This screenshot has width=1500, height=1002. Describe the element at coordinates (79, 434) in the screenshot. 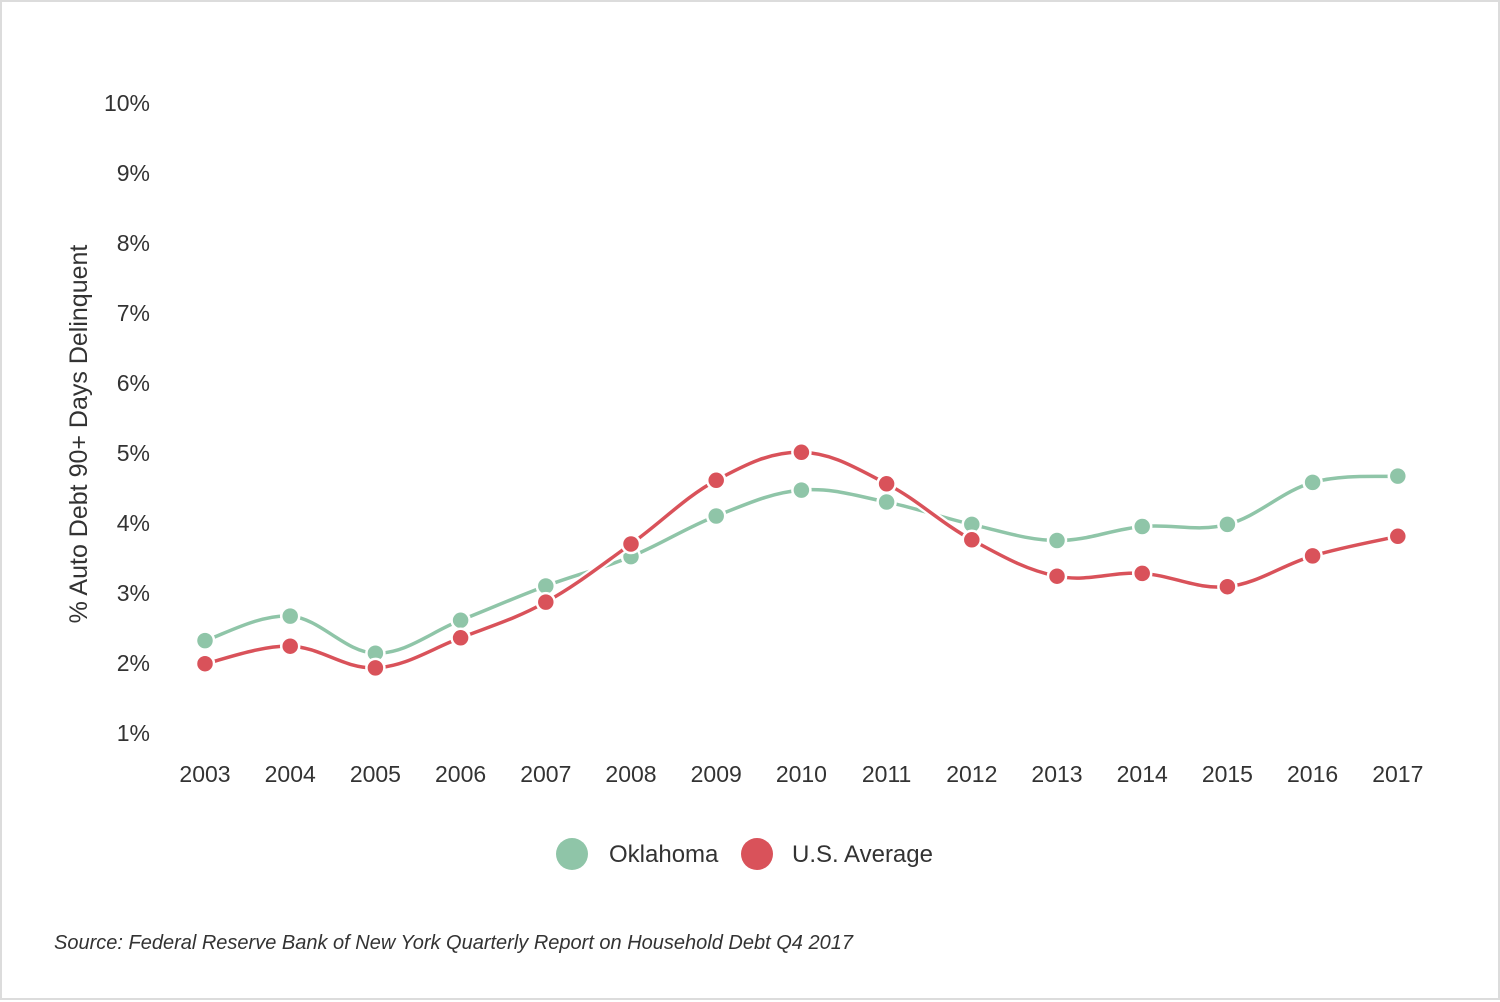

I see `y-axis-title: % Auto Debt 90+ Days Delinquent` at that location.